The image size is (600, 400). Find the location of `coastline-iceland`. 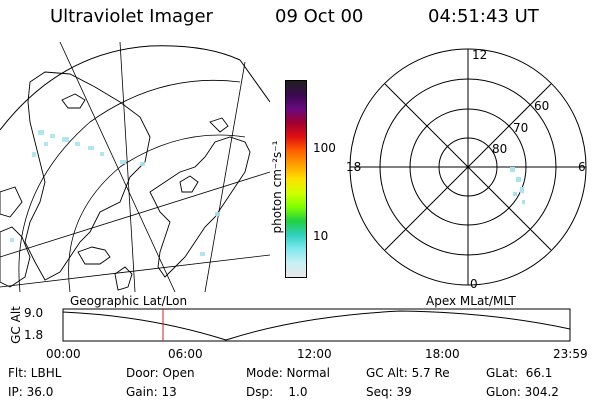

coastline-iceland is located at coordinates (94, 255).